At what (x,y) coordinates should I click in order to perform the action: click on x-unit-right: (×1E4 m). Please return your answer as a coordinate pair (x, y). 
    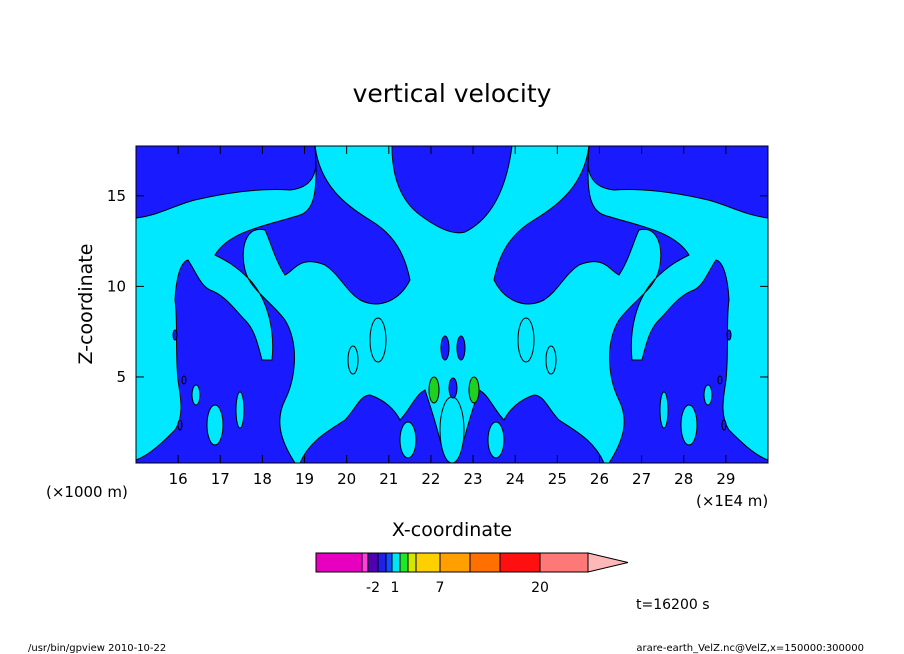
    Looking at the image, I should click on (732, 501).